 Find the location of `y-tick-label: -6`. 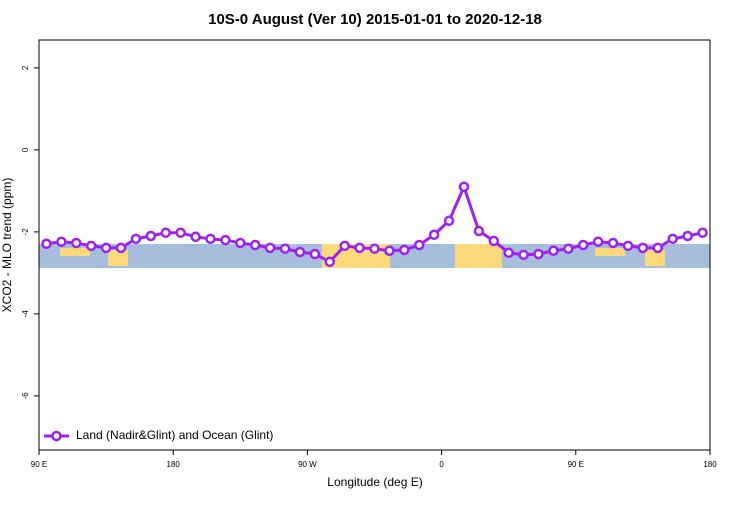

y-tick-label: -6 is located at coordinates (25, 396).